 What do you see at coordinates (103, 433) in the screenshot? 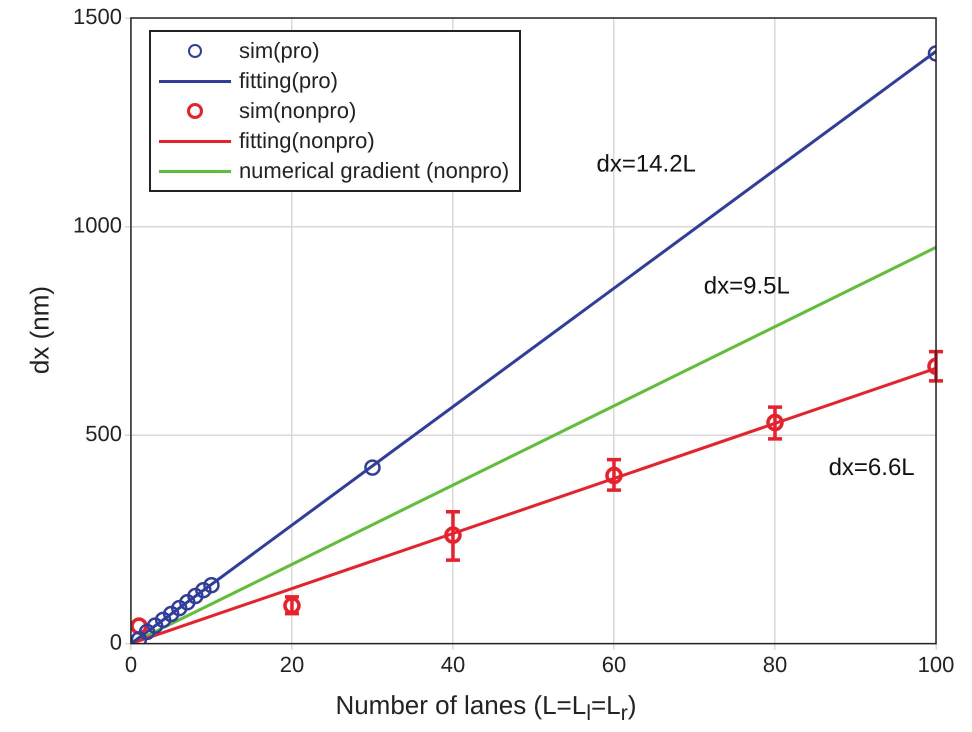
I see `y-tick-label: 500` at bounding box center [103, 433].